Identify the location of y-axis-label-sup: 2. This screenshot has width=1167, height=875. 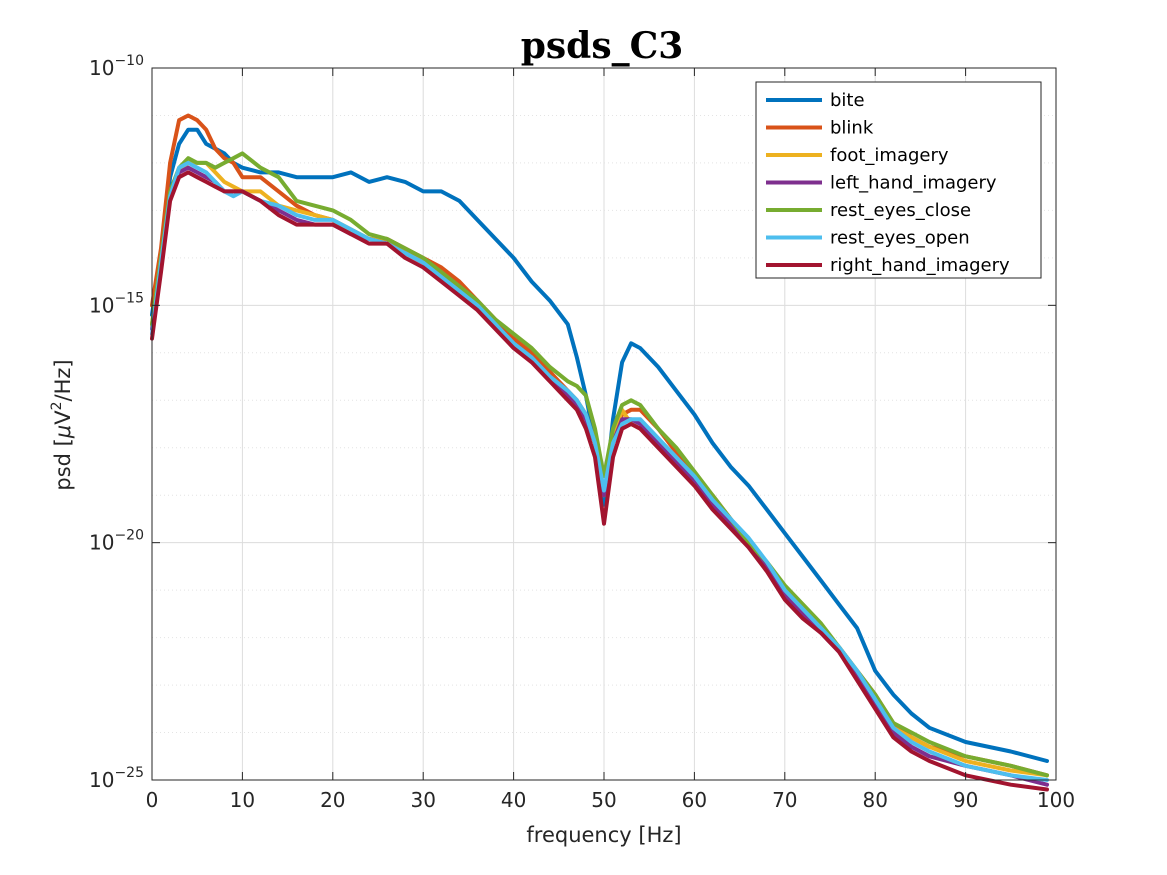
(57, 405).